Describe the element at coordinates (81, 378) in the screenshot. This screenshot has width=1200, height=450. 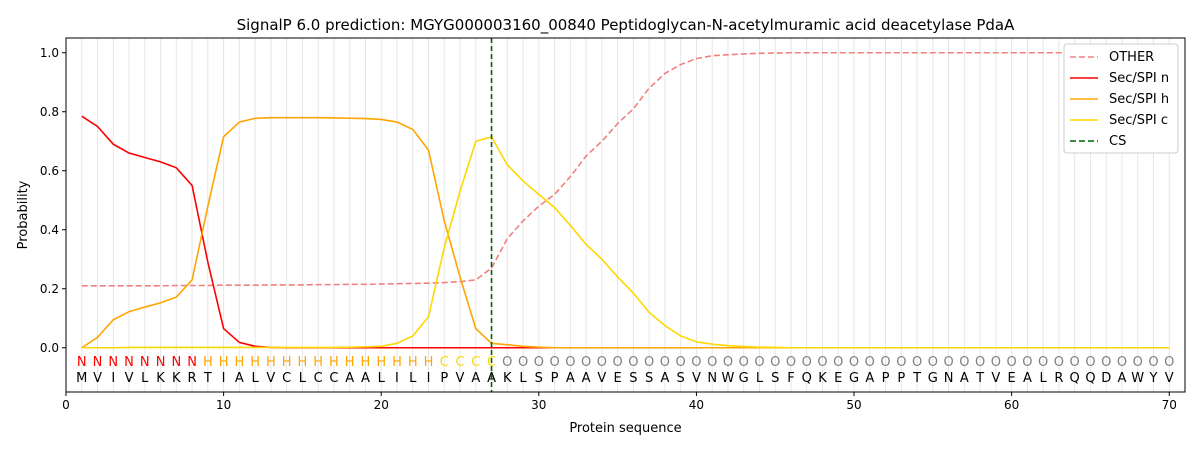
I see `residue-label: M` at that location.